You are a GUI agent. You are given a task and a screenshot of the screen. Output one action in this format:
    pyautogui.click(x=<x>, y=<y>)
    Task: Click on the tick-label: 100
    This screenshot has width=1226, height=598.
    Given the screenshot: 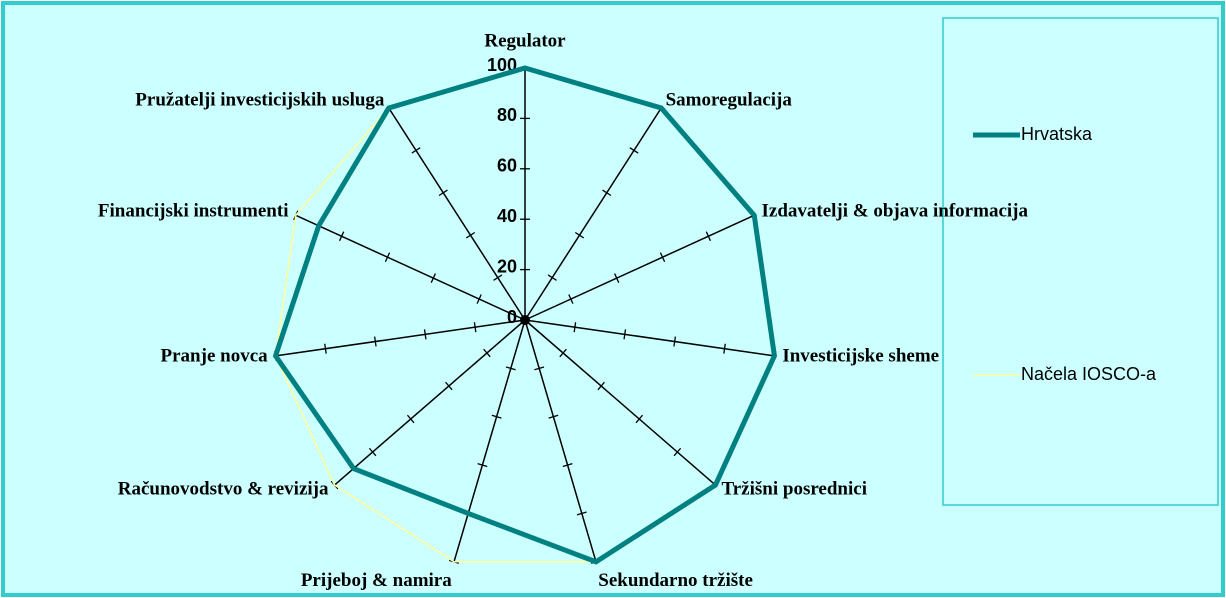 What is the action you would take?
    pyautogui.click(x=502, y=65)
    